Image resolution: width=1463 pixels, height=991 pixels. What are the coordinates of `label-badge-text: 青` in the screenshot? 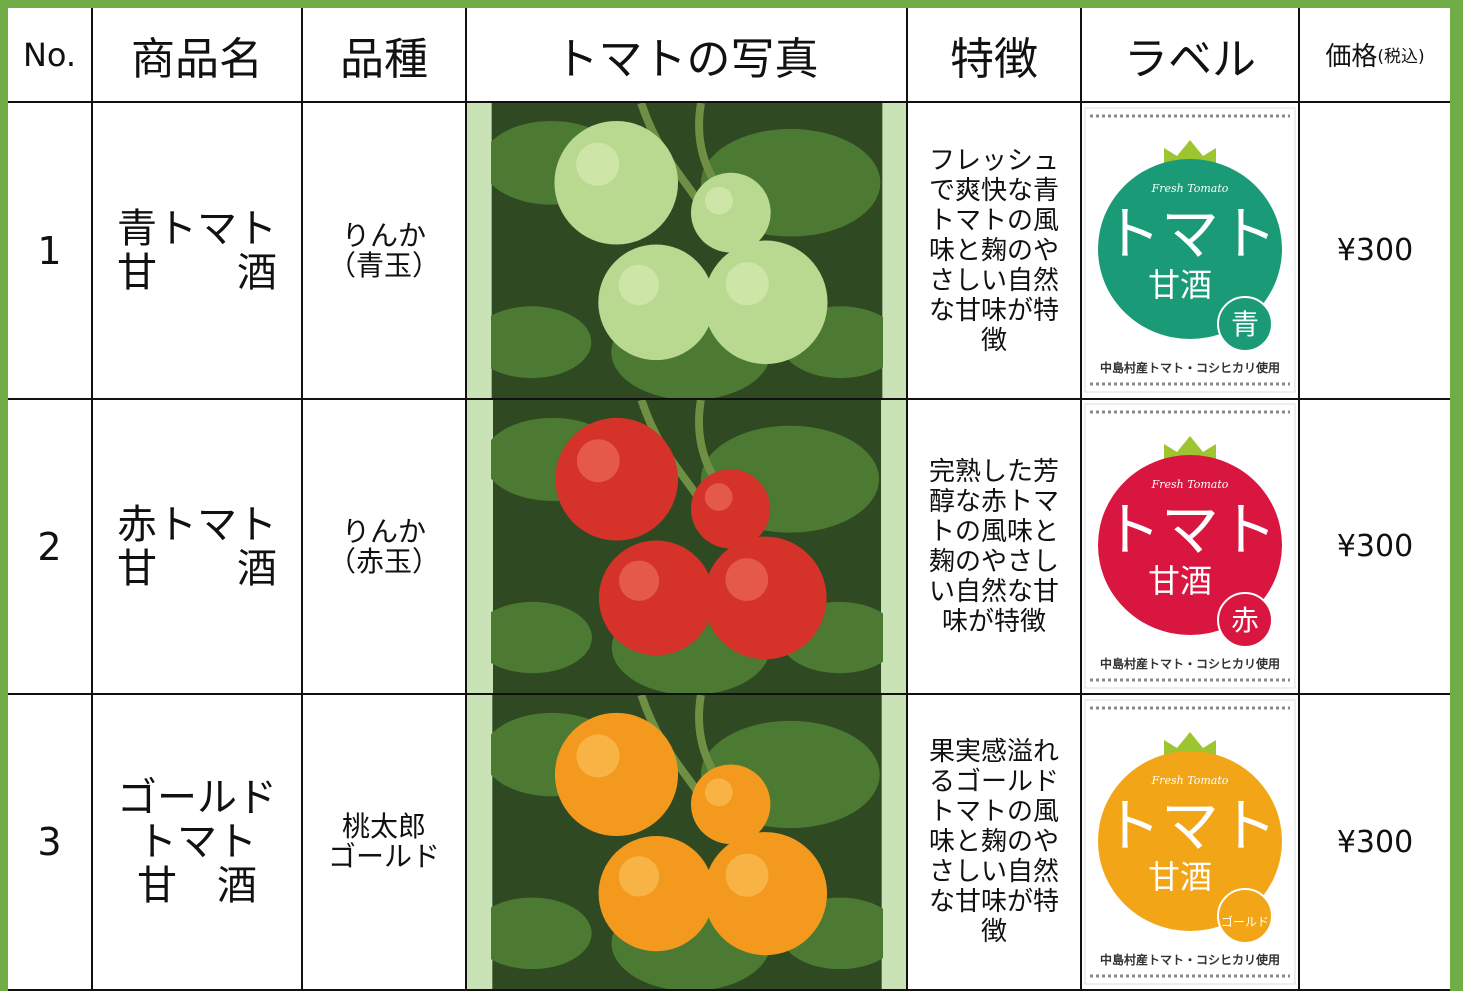 It's located at (1245, 324).